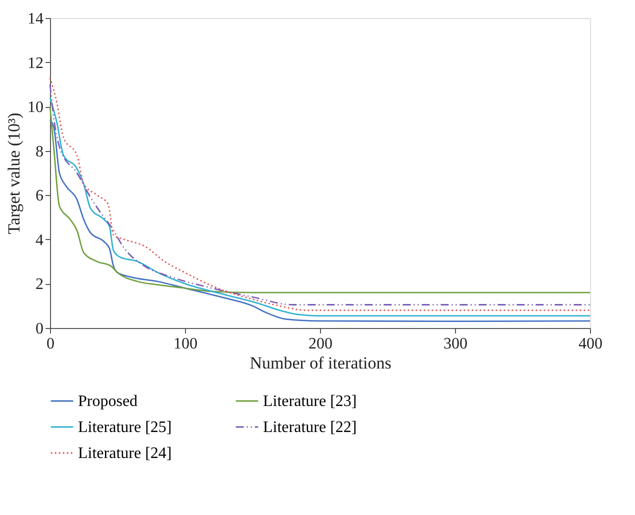 The image size is (635, 515). Describe the element at coordinates (108, 401) in the screenshot. I see `legend-label: Proposed` at that location.